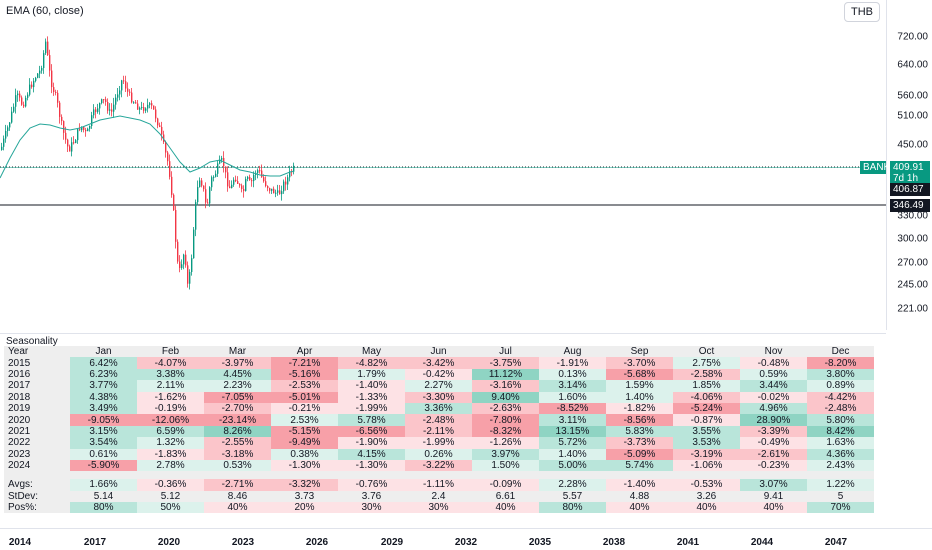 Image resolution: width=932 pixels, height=550 pixels. What do you see at coordinates (37, 465) in the screenshot?
I see `year-cell: 2024` at bounding box center [37, 465].